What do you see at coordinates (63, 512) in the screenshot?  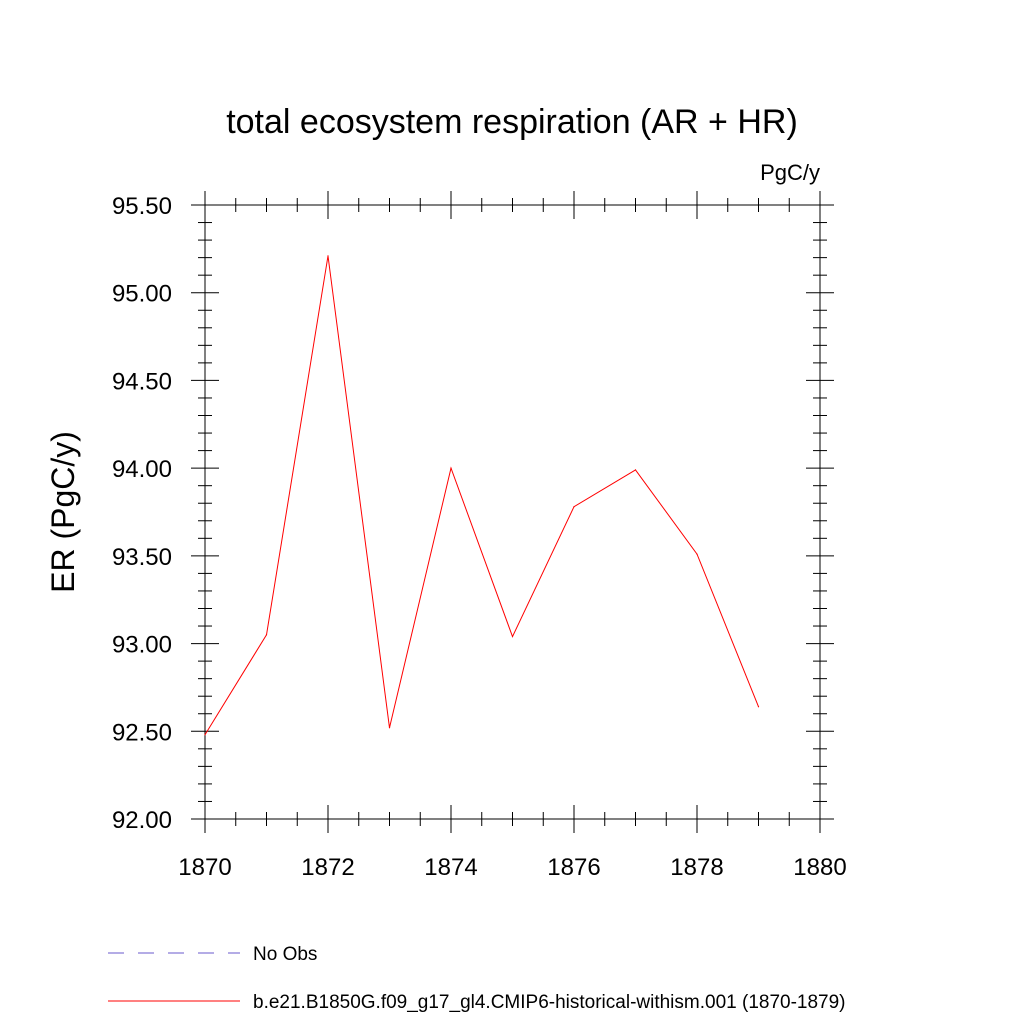 I see `y-axis-label: ER (PgC/y)` at bounding box center [63, 512].